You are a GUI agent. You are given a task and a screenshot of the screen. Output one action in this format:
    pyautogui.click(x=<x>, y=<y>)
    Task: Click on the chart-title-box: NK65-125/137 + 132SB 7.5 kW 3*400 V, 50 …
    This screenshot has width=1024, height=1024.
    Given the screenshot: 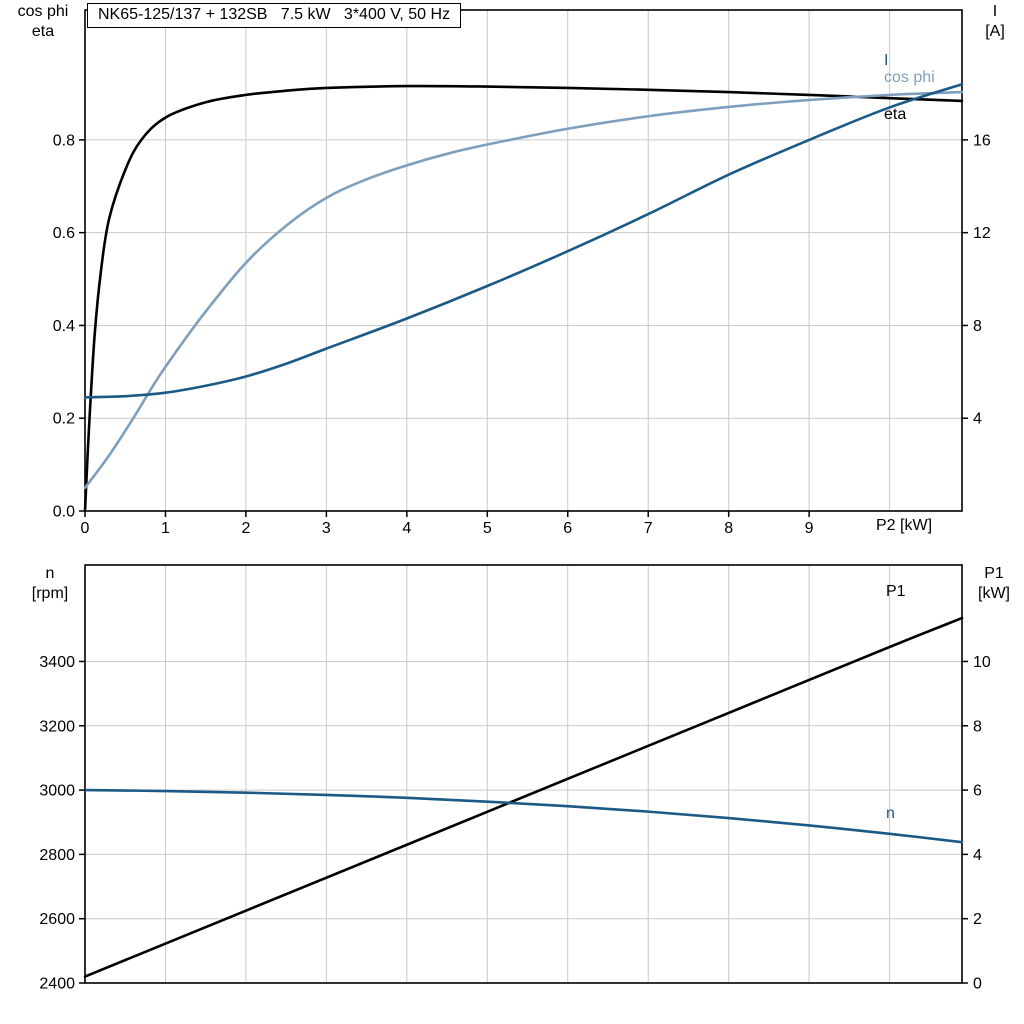 What is the action you would take?
    pyautogui.click(x=274, y=15)
    